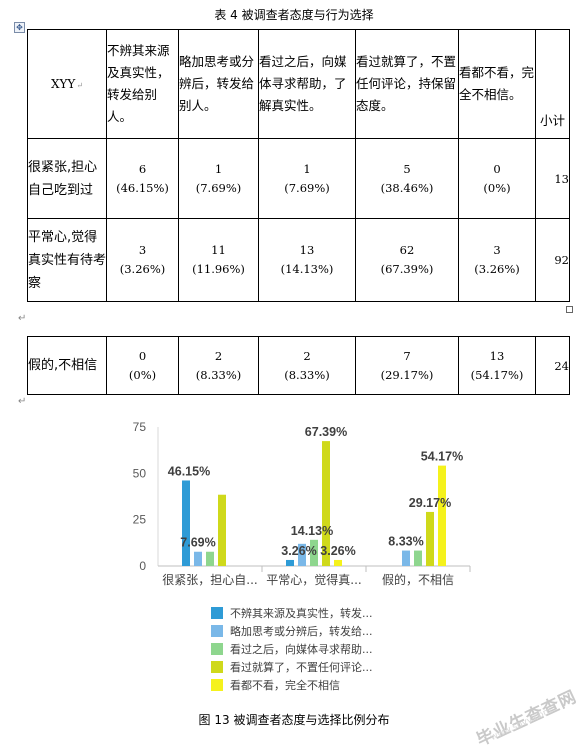 The image size is (588, 751). What do you see at coordinates (418, 579) in the screenshot?
I see `x-tick-label: 假的，不相信` at bounding box center [418, 579].